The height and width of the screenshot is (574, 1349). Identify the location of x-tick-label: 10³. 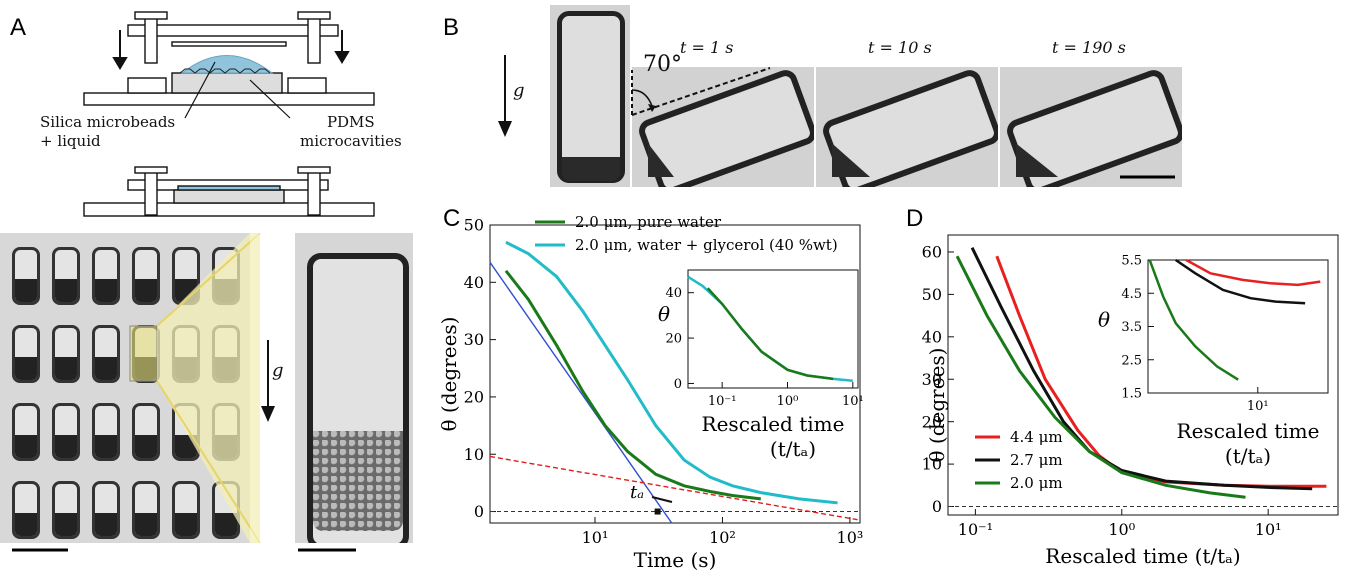
(850, 537).